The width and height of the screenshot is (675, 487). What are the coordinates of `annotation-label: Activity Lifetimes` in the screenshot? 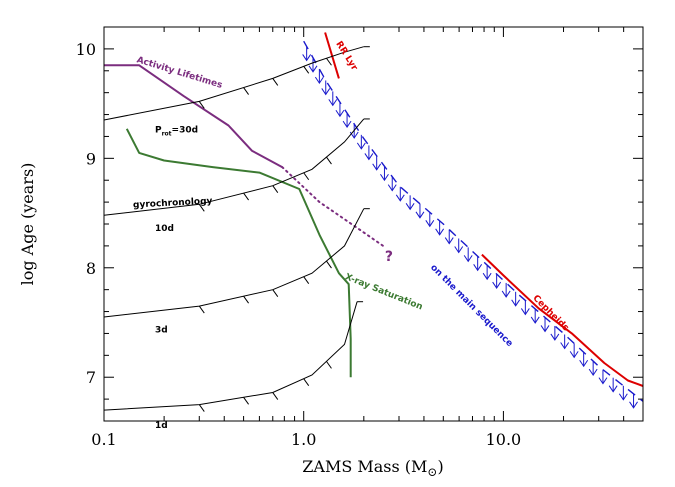 It's located at (179, 73).